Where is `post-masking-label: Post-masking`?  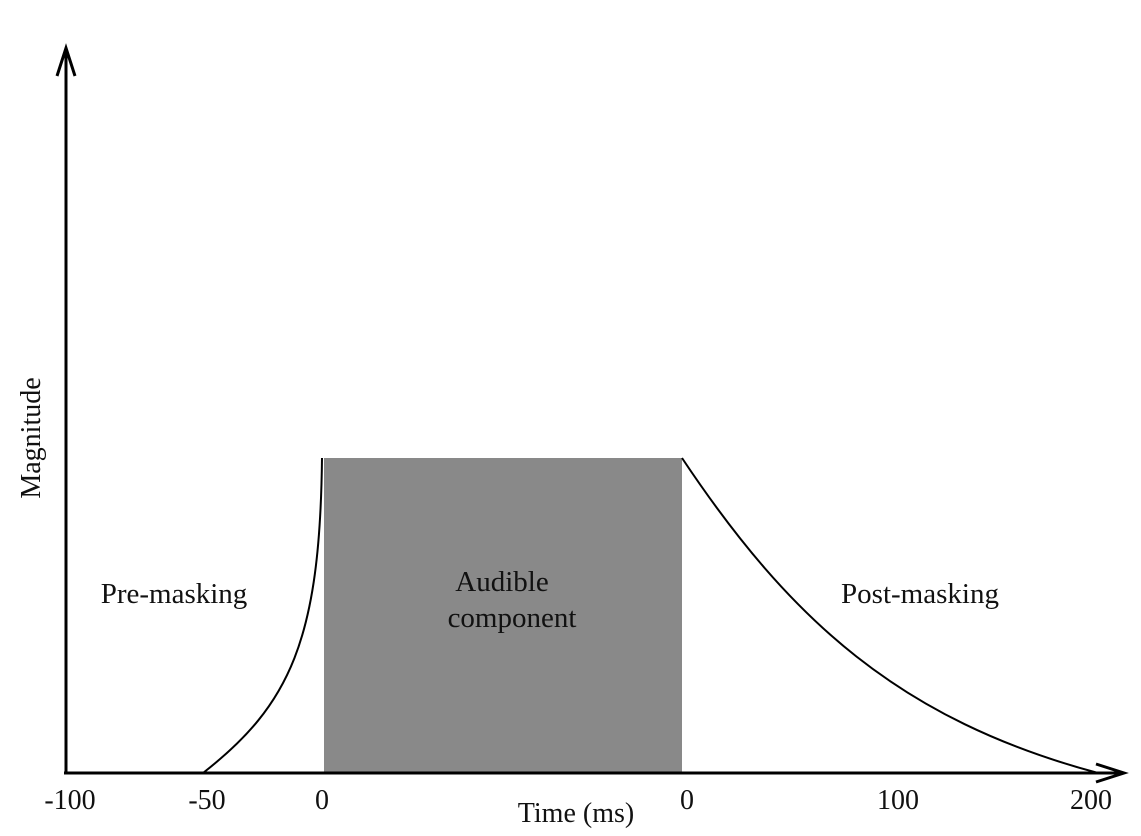 post-masking-label: Post-masking is located at coordinates (920, 594).